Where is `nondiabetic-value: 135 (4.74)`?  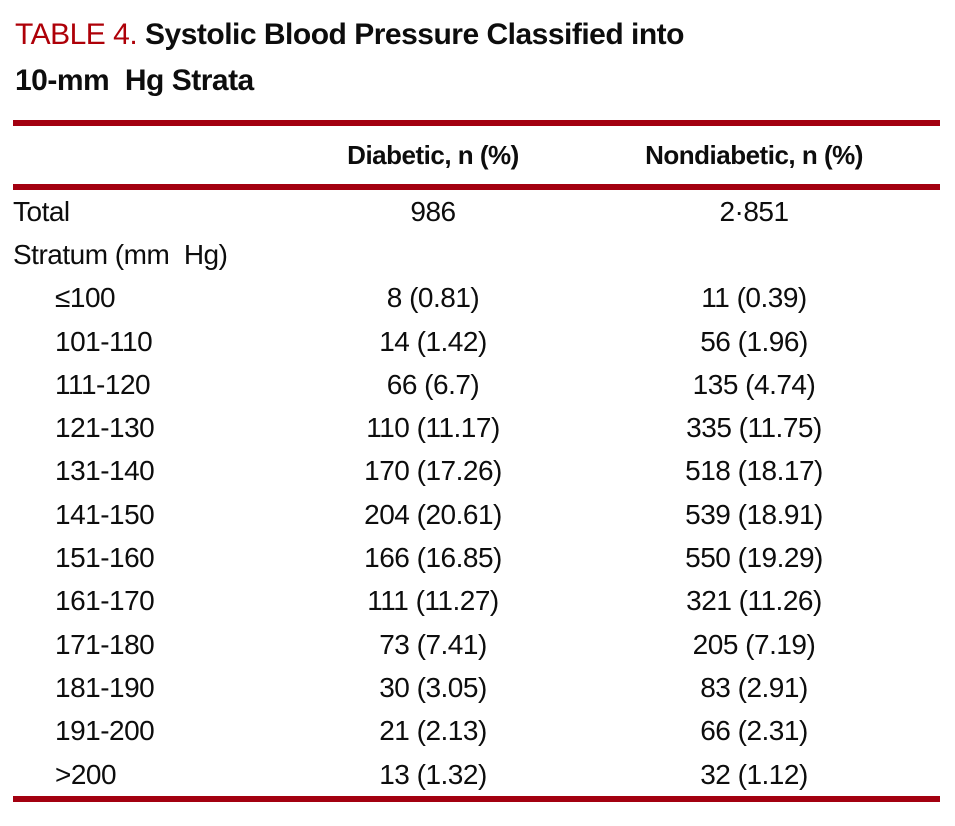
nondiabetic-value: 135 (4.74) is located at coordinates (754, 384).